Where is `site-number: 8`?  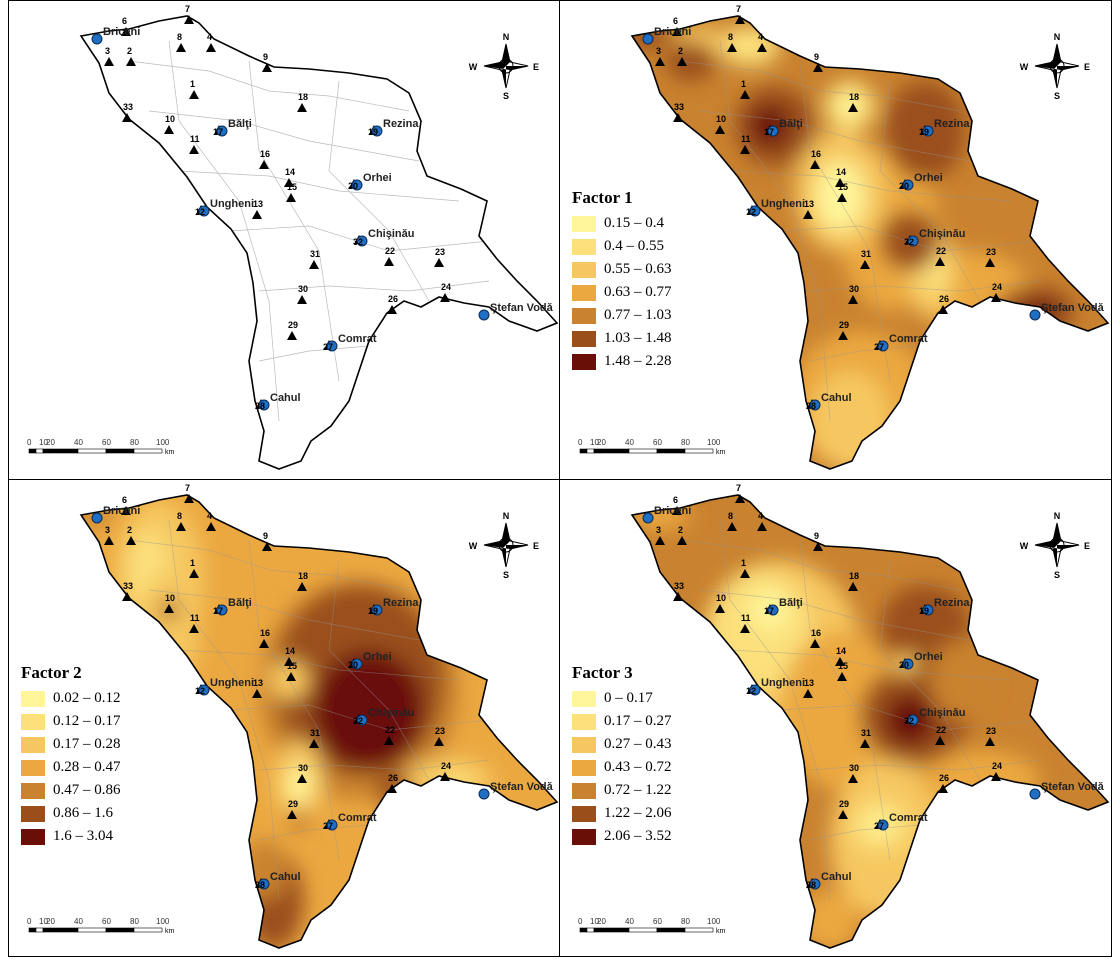 site-number: 8 is located at coordinates (730, 516).